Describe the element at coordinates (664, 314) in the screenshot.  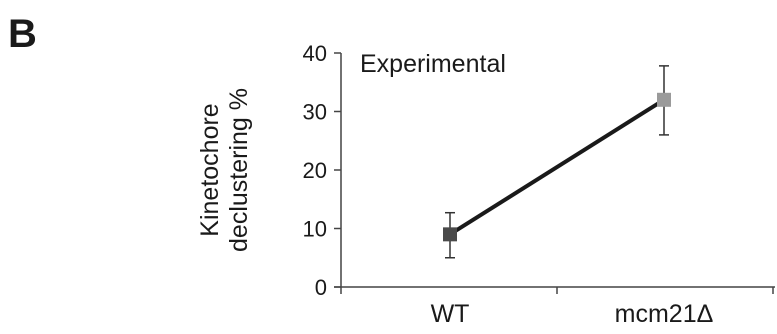
I see `x-tick-label: mcm21Δ` at that location.